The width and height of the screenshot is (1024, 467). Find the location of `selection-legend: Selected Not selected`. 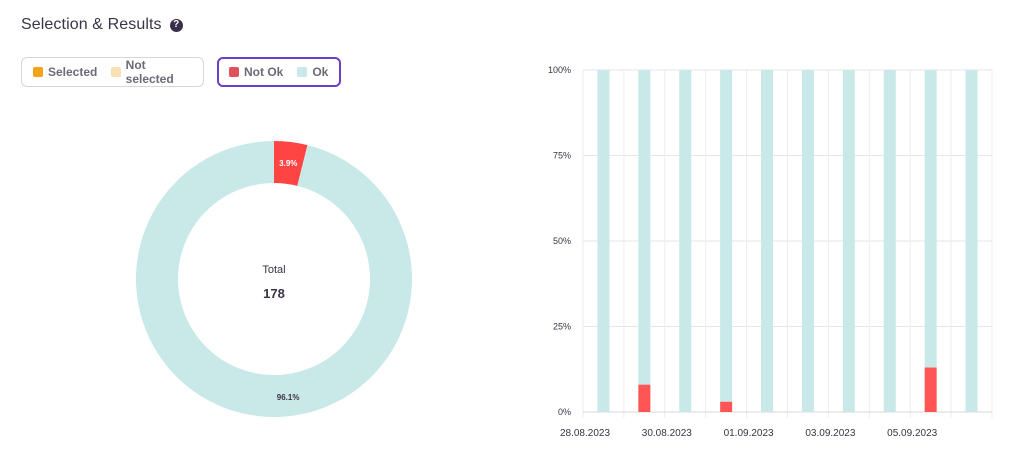

selection-legend: Selected Not selected is located at coordinates (112, 72).